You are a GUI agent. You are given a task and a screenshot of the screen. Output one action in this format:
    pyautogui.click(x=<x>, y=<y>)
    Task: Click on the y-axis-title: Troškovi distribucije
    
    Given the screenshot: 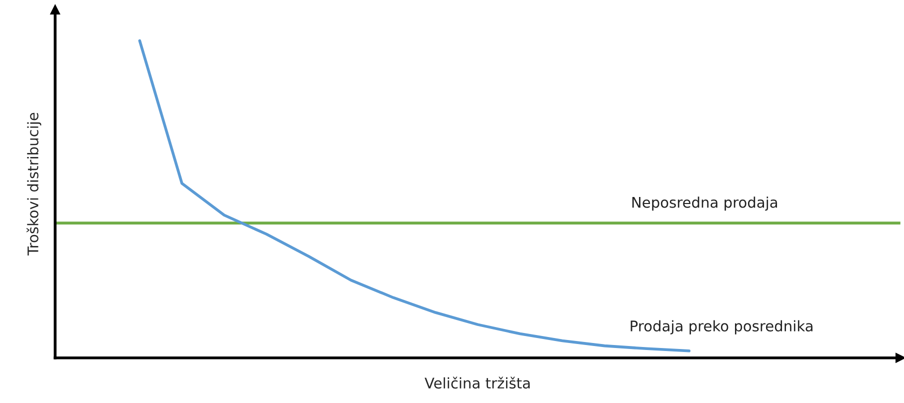 What is the action you would take?
    pyautogui.click(x=34, y=184)
    